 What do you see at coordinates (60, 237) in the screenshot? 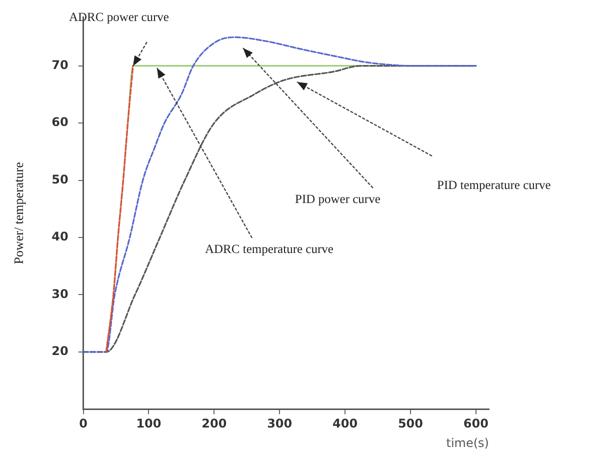
I see `y-tick-label: 40` at bounding box center [60, 237].